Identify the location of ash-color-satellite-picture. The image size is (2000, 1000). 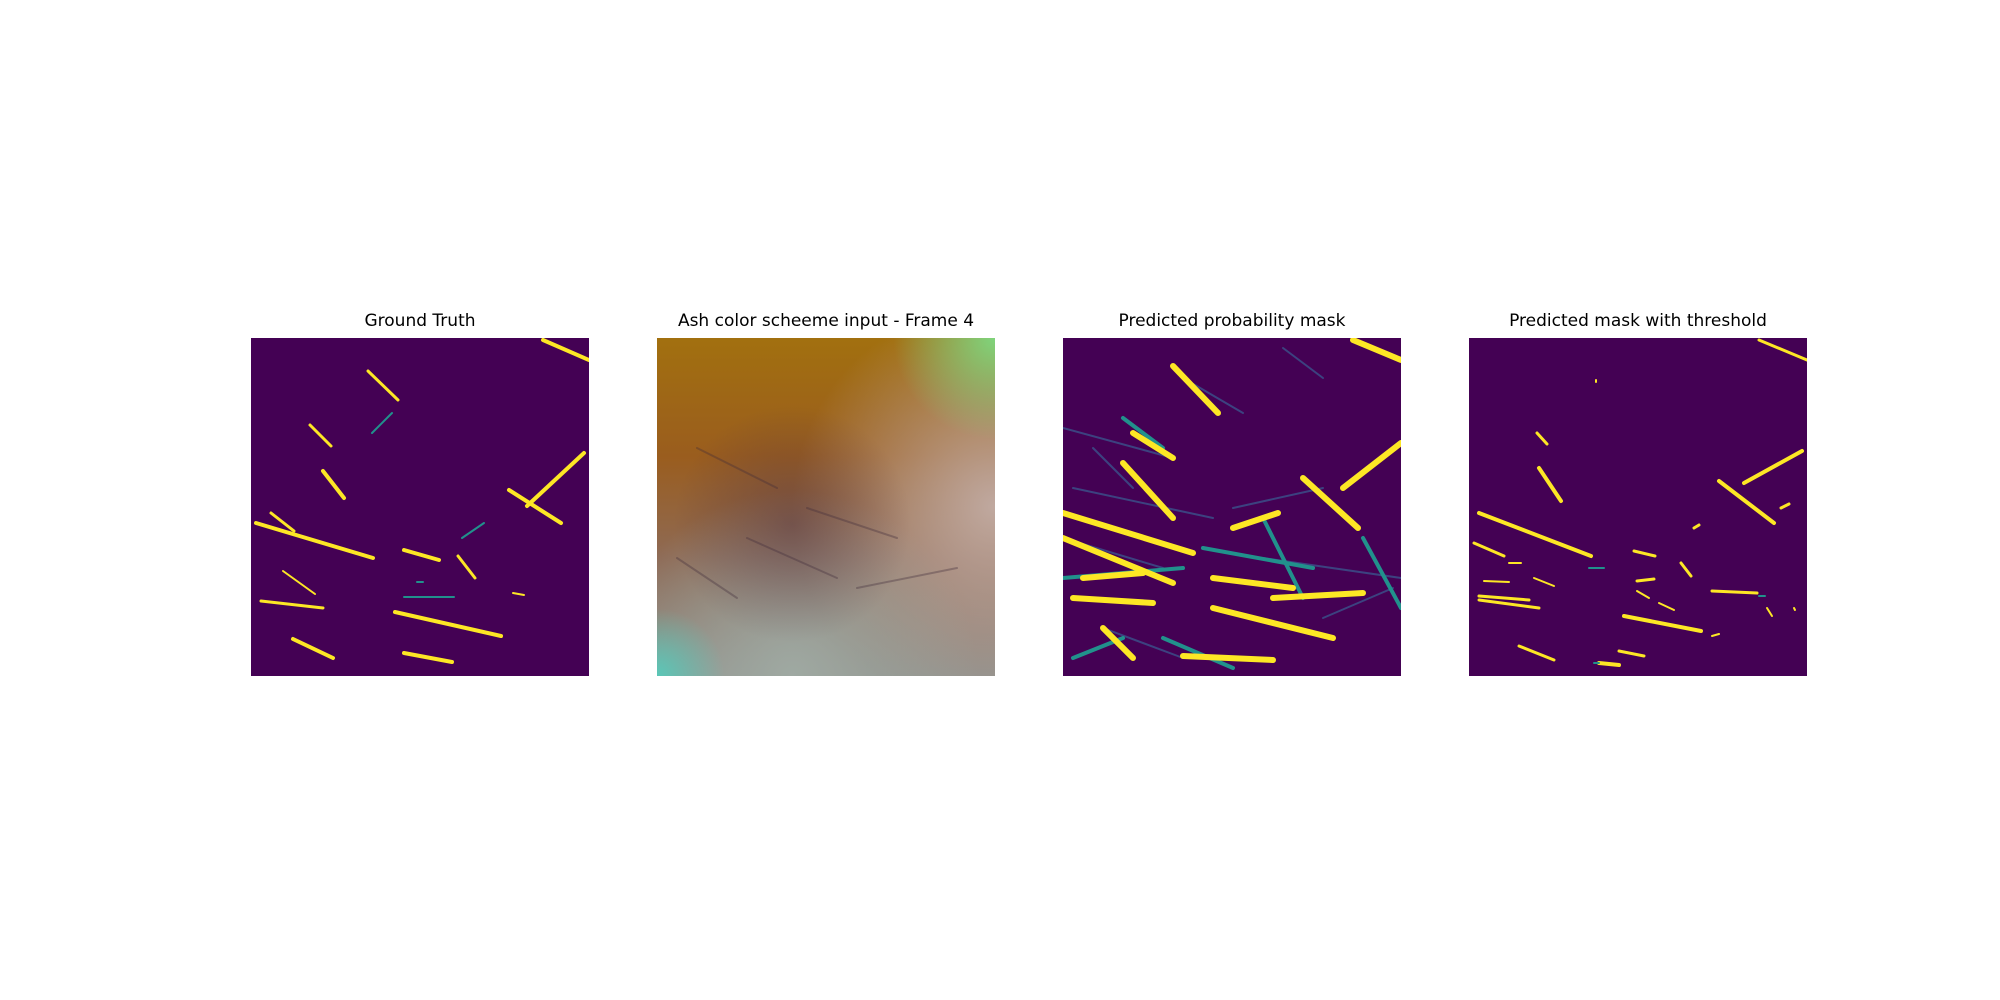
(826, 507).